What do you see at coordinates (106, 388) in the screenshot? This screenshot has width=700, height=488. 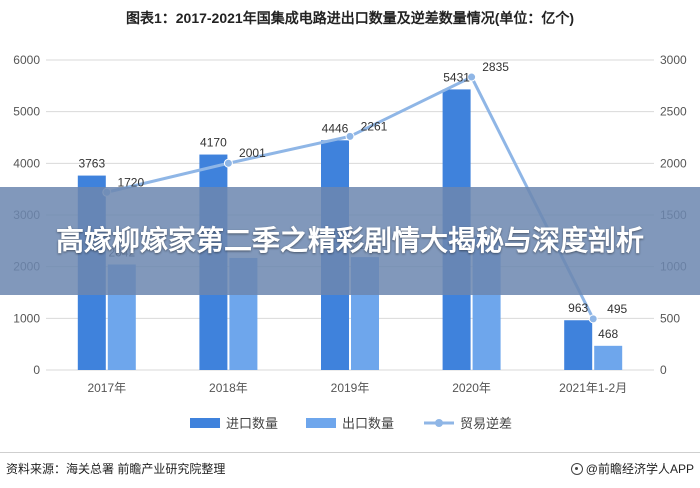 I see `x-tick-label: 2017年` at bounding box center [106, 388].